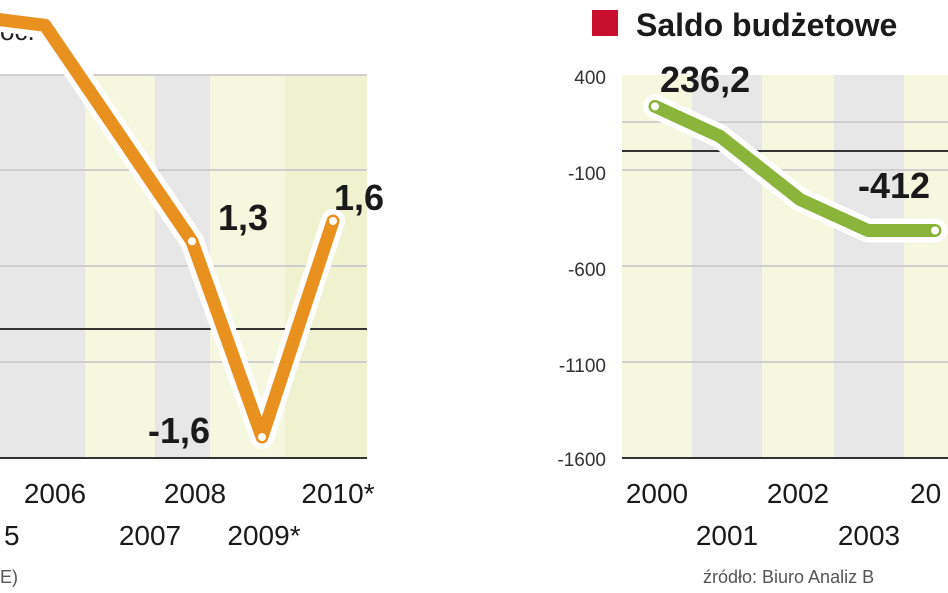 Image resolution: width=948 pixels, height=593 pixels. Describe the element at coordinates (605, 23) in the screenshot. I see `legend-marker` at that location.